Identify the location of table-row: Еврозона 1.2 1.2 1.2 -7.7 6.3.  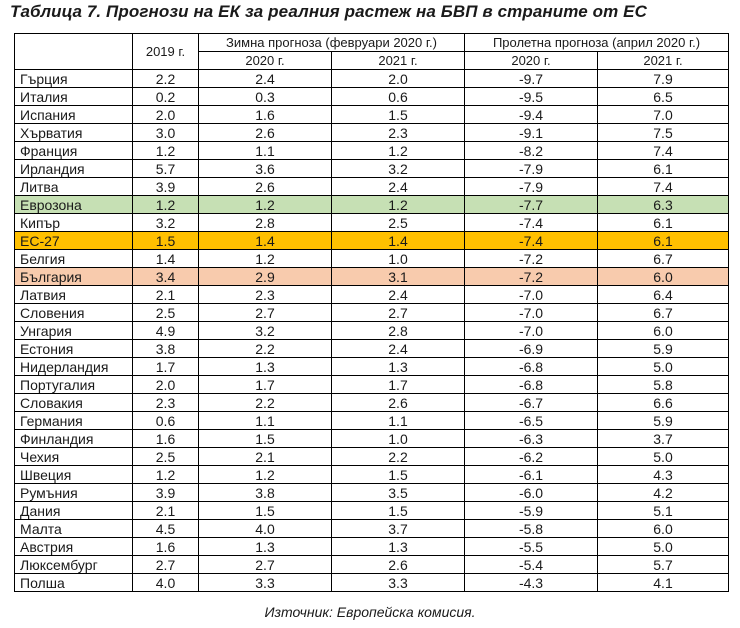
(371, 204).